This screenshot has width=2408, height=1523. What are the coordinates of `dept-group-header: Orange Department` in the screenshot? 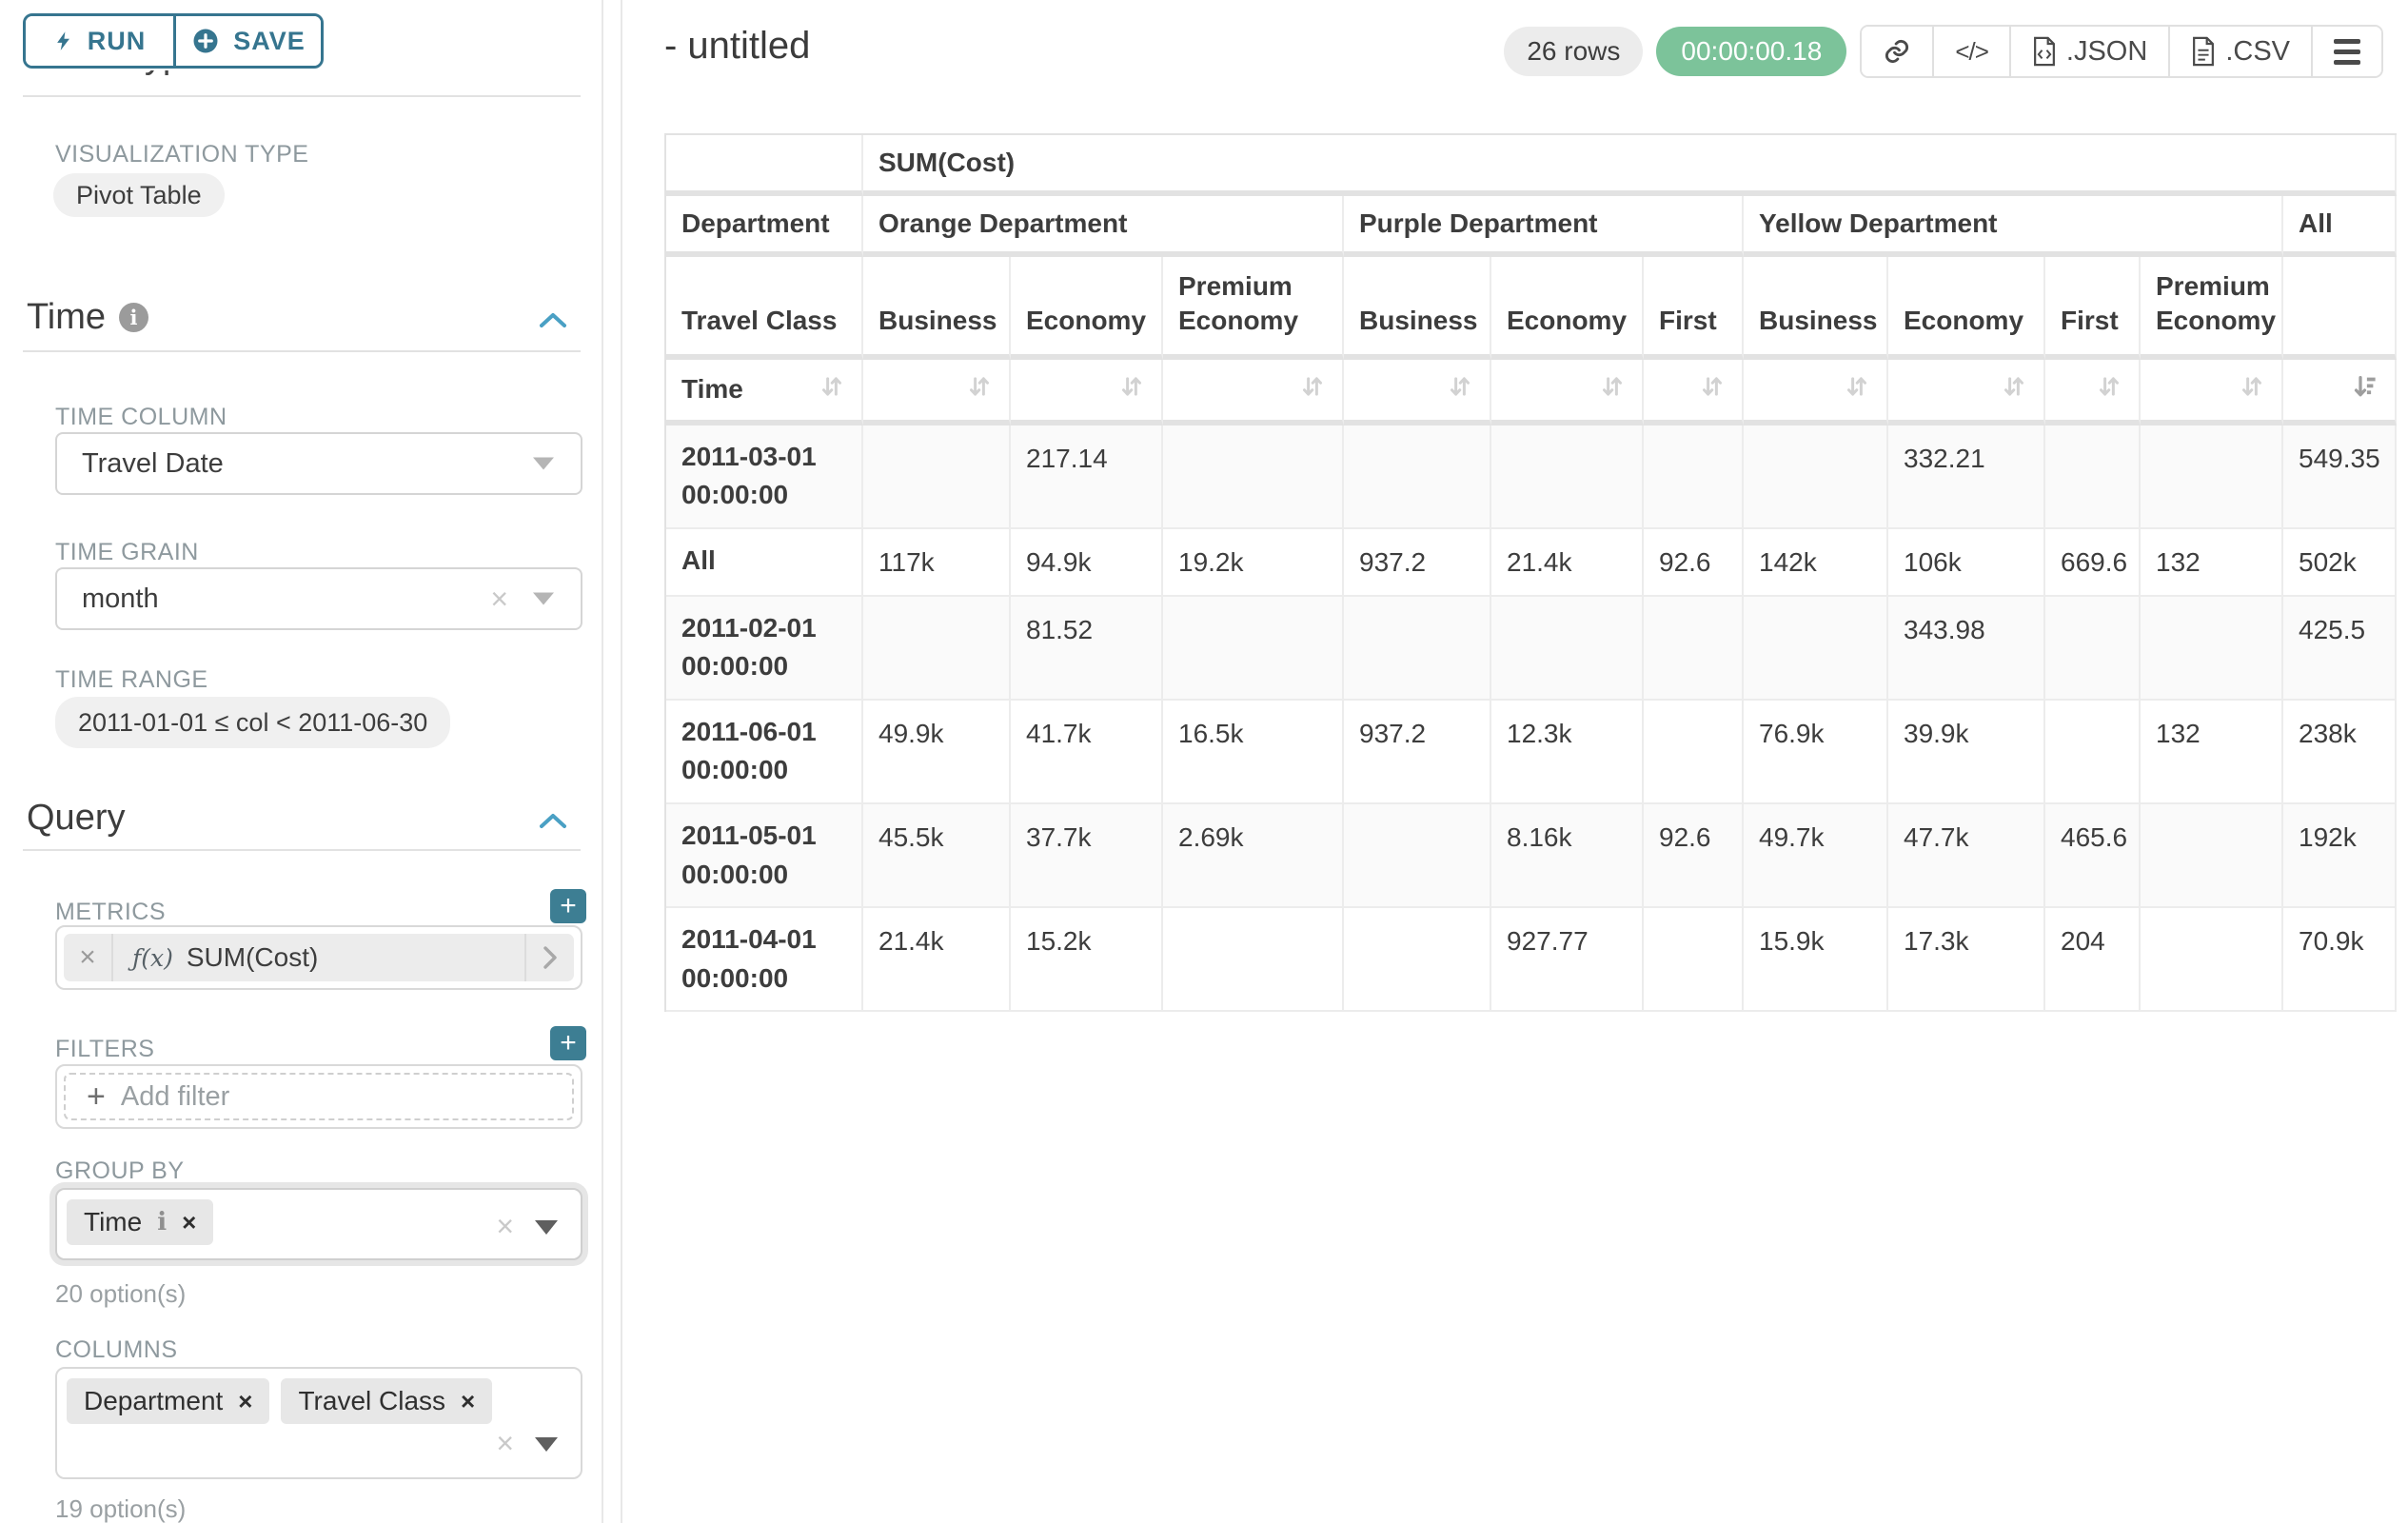 It's located at (1103, 227).